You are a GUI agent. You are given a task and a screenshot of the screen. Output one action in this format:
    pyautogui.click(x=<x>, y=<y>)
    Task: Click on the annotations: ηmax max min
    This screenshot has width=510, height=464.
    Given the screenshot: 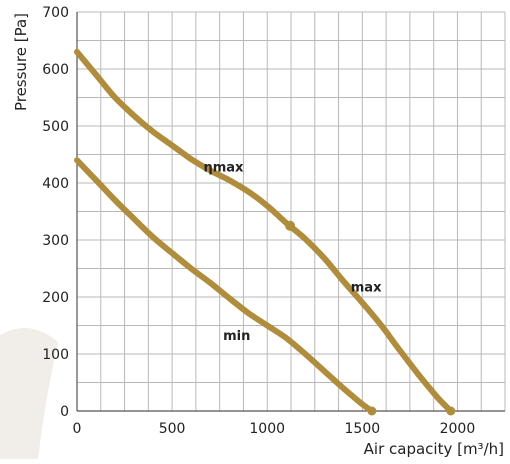 What is the action you would take?
    pyautogui.click(x=292, y=252)
    